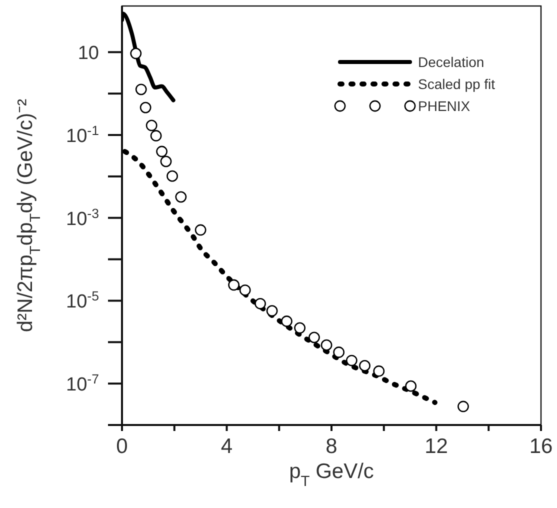 Image resolution: width=557 pixels, height=508 pixels. I want to click on y-tick-label: 10$^{-3}$, so click(82, 217).